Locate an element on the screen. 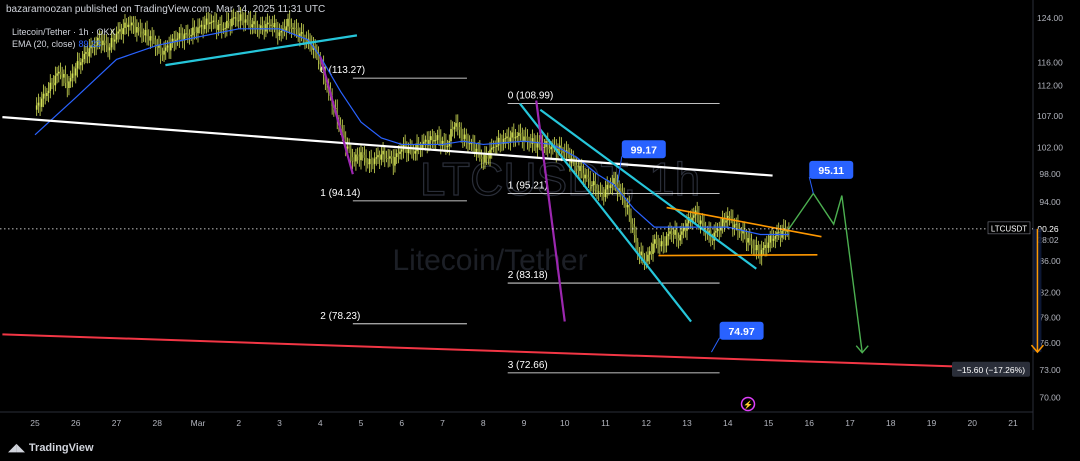 The width and height of the screenshot is (1080, 461). x-tick-label: 10 is located at coordinates (565, 423).